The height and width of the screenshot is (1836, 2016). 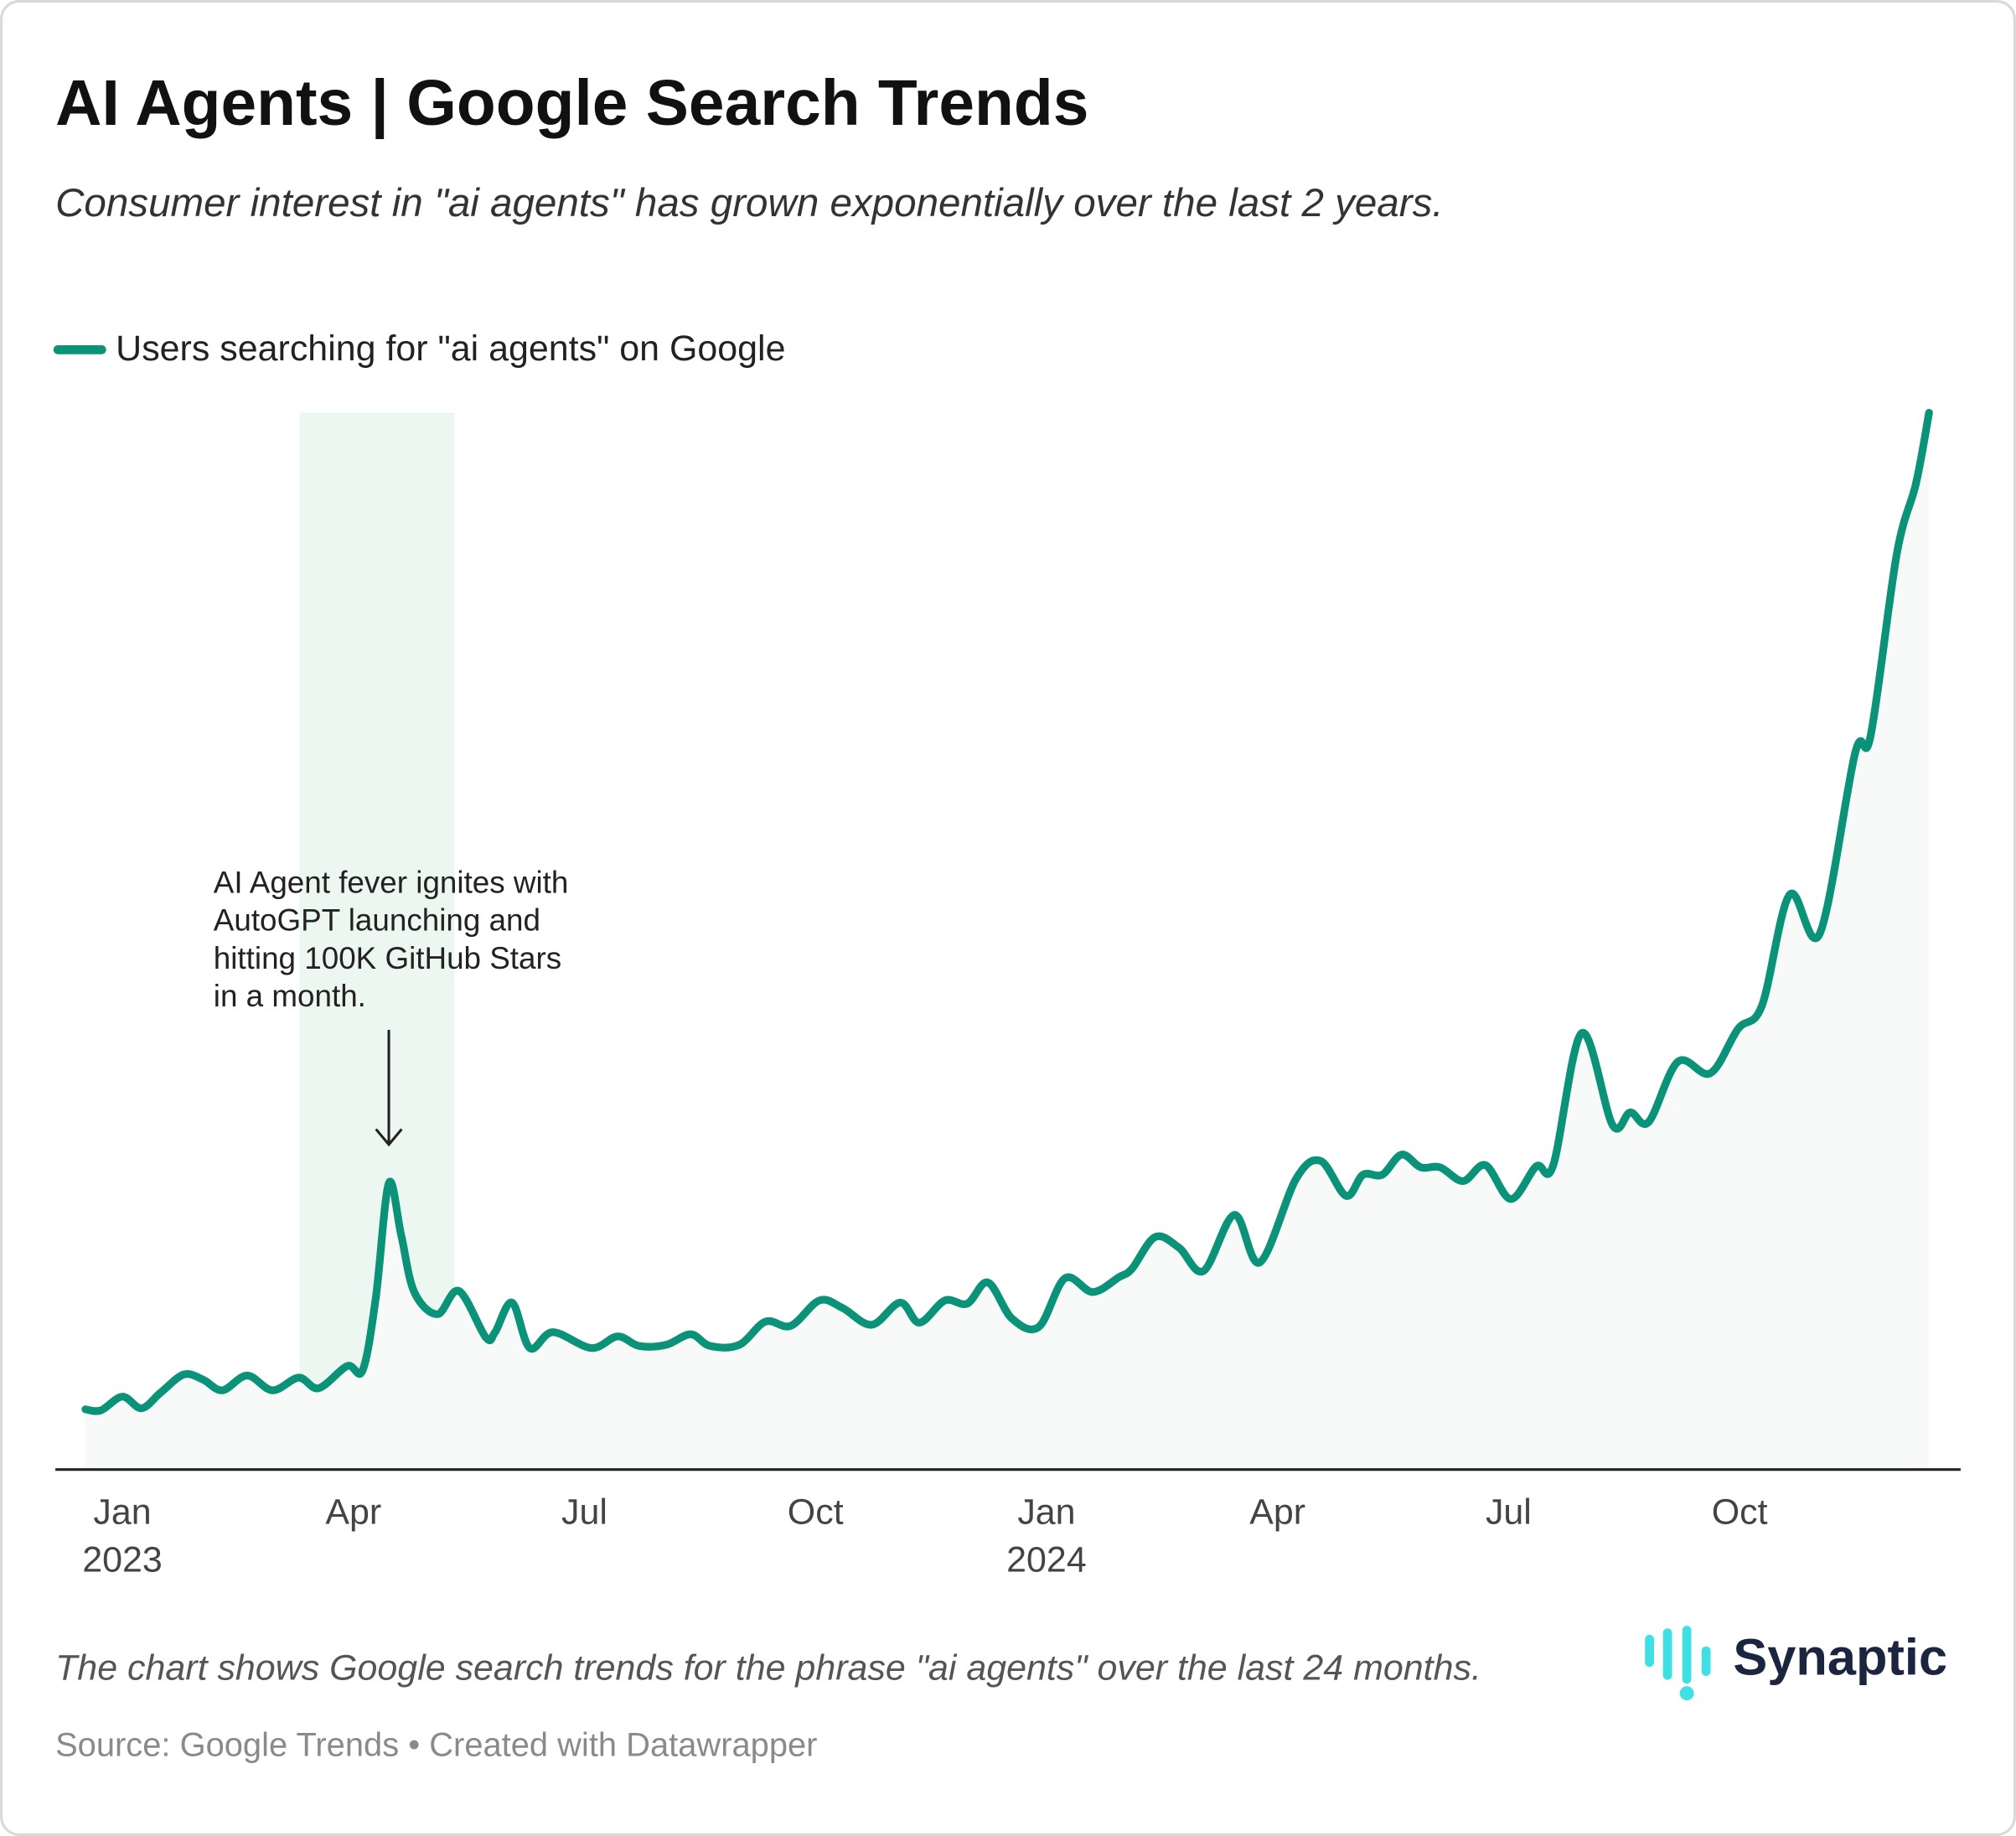 I want to click on brand: Synaptic, so click(x=1840, y=1658).